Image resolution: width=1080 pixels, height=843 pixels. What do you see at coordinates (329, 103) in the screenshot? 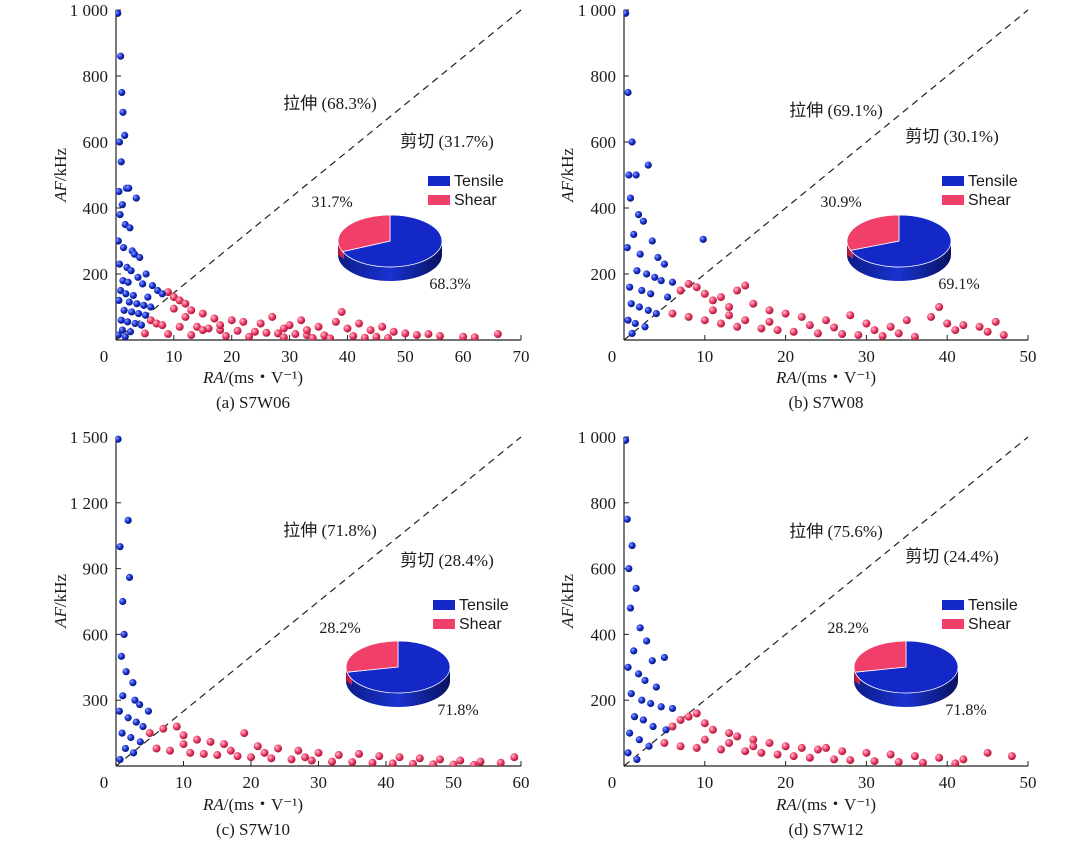
I see `tensile-annotation: 拉伸 (68.3%)` at bounding box center [329, 103].